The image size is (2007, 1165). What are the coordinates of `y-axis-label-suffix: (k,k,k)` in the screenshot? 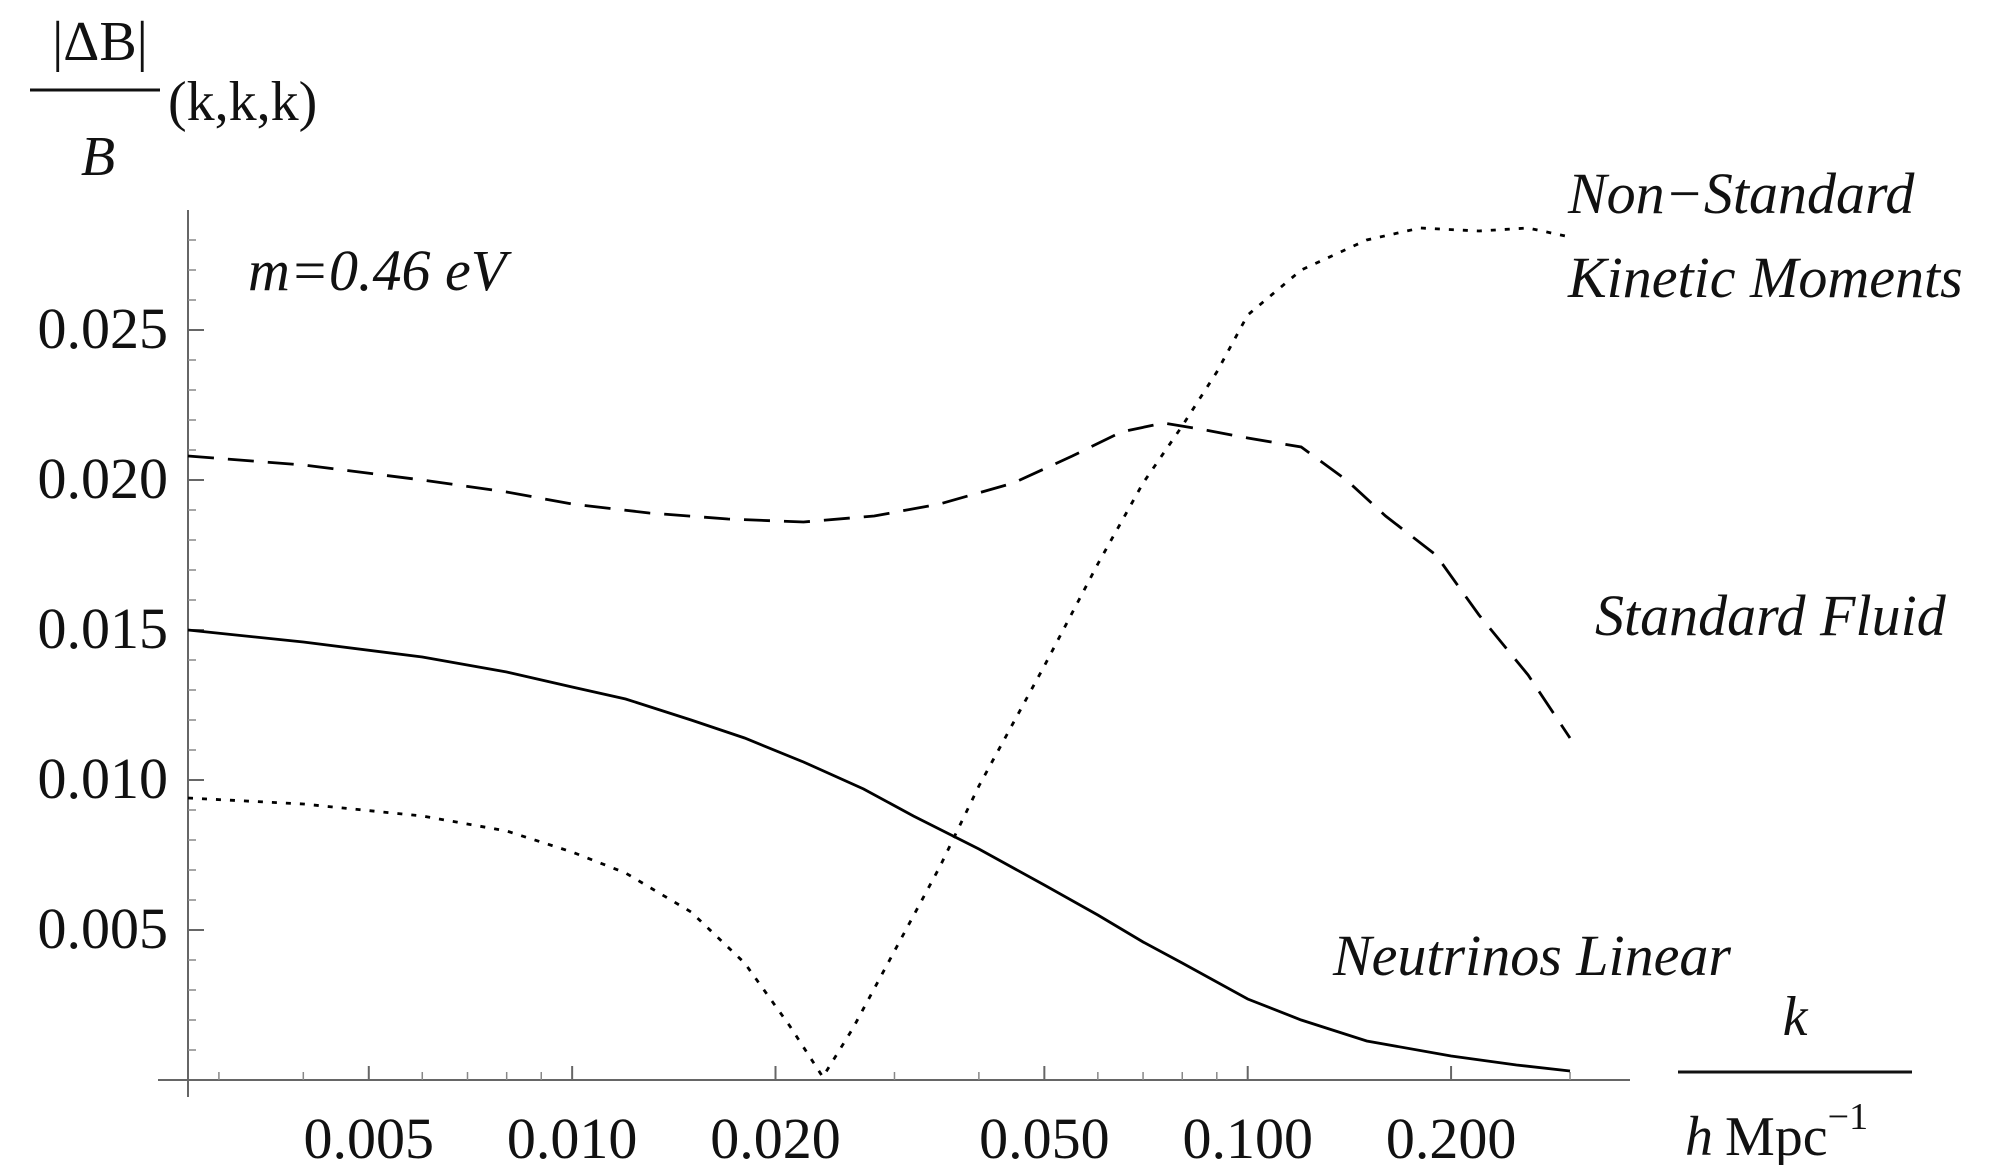 It's located at (242, 102).